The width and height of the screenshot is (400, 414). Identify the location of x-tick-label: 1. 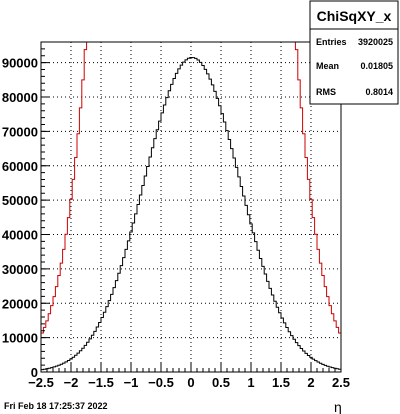
(250, 382).